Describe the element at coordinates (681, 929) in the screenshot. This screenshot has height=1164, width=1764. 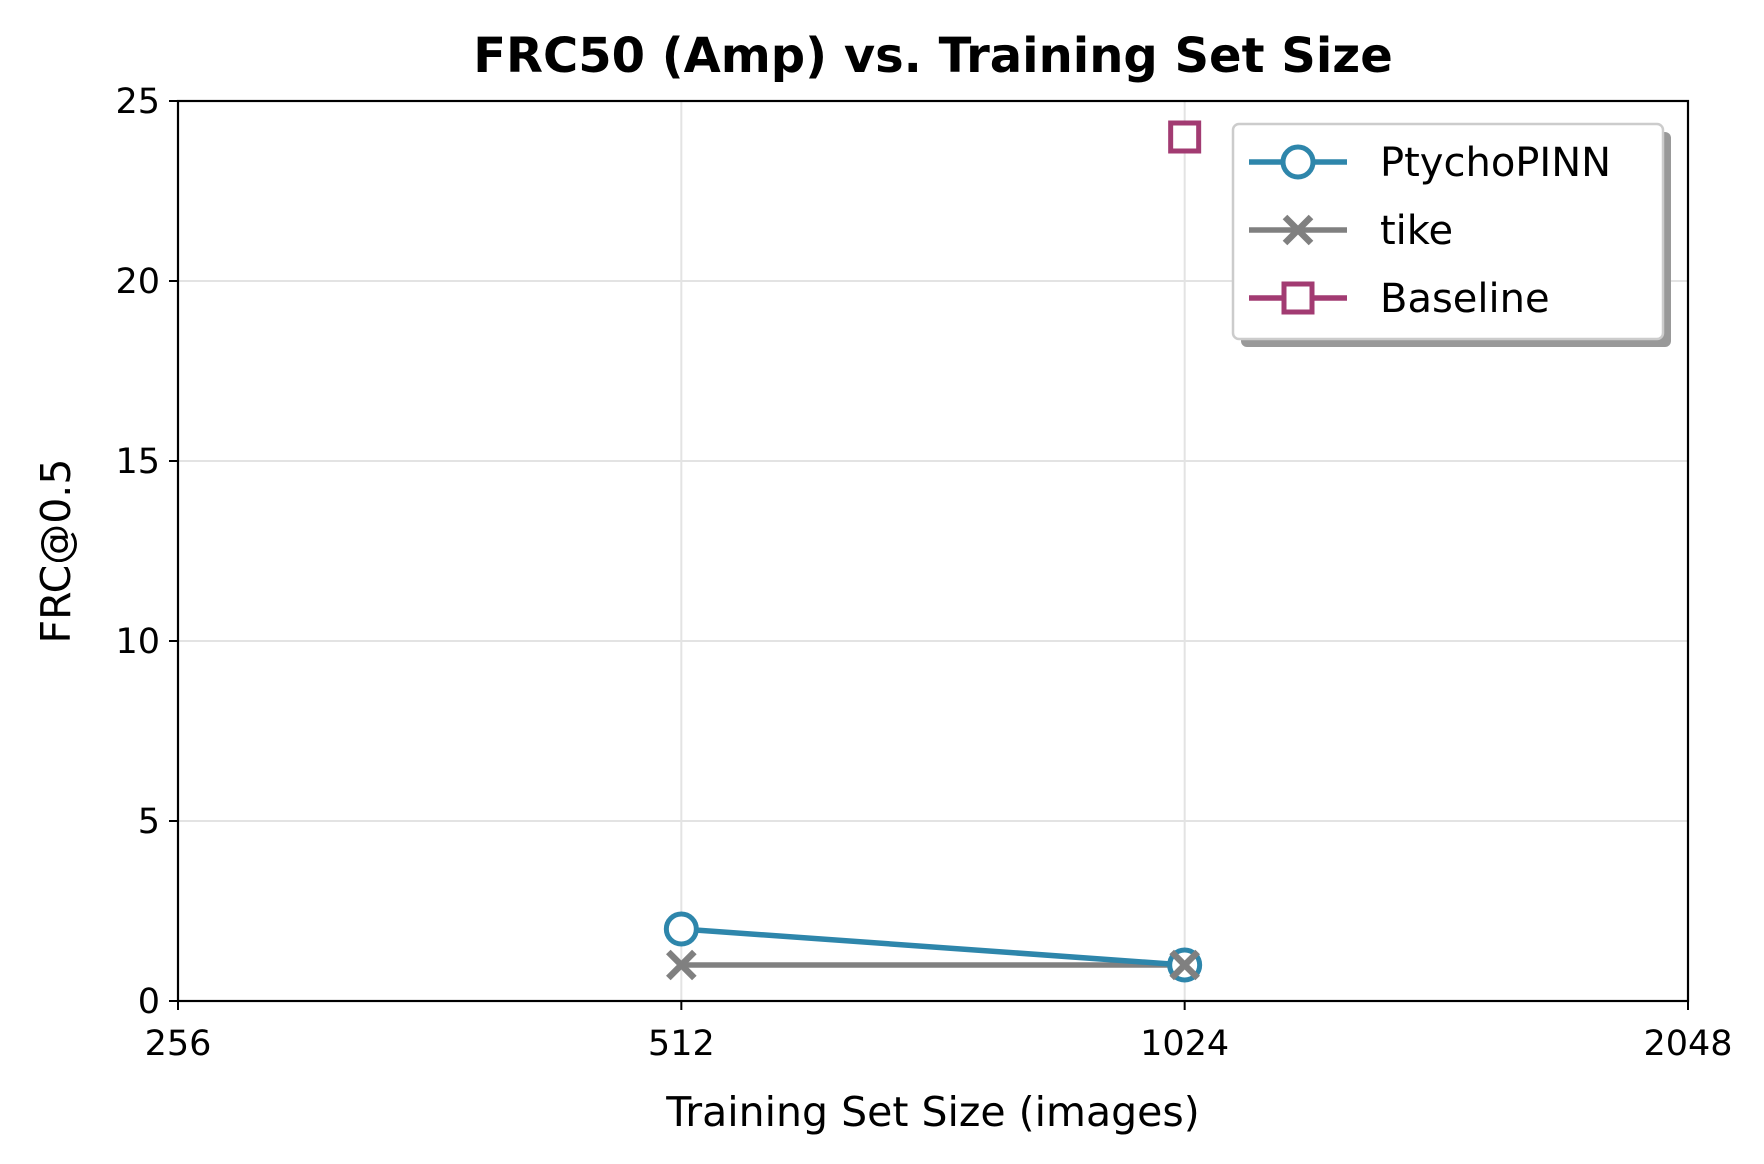
I see `data-point-ptychopinn` at that location.